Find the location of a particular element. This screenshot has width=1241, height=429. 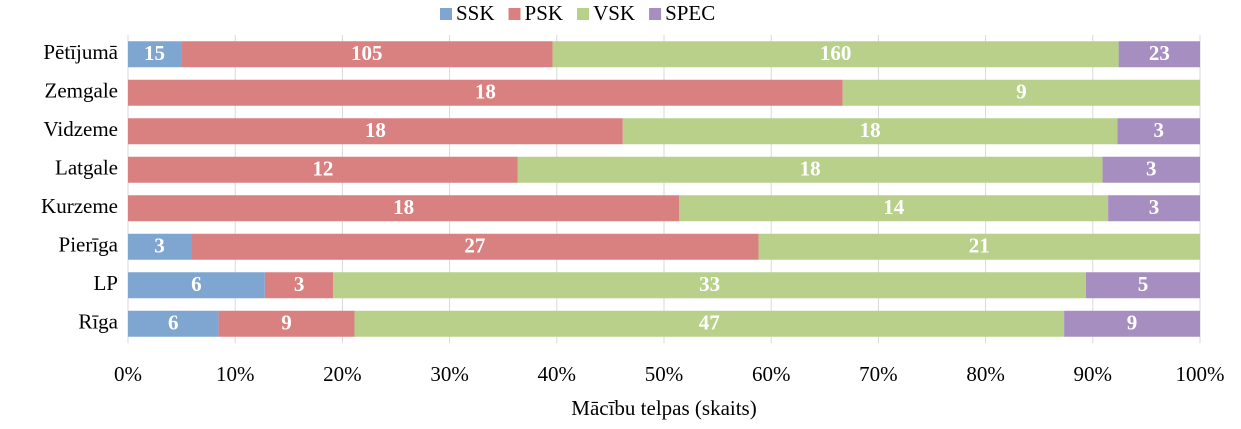

x-tick-label: 30% is located at coordinates (449, 374).